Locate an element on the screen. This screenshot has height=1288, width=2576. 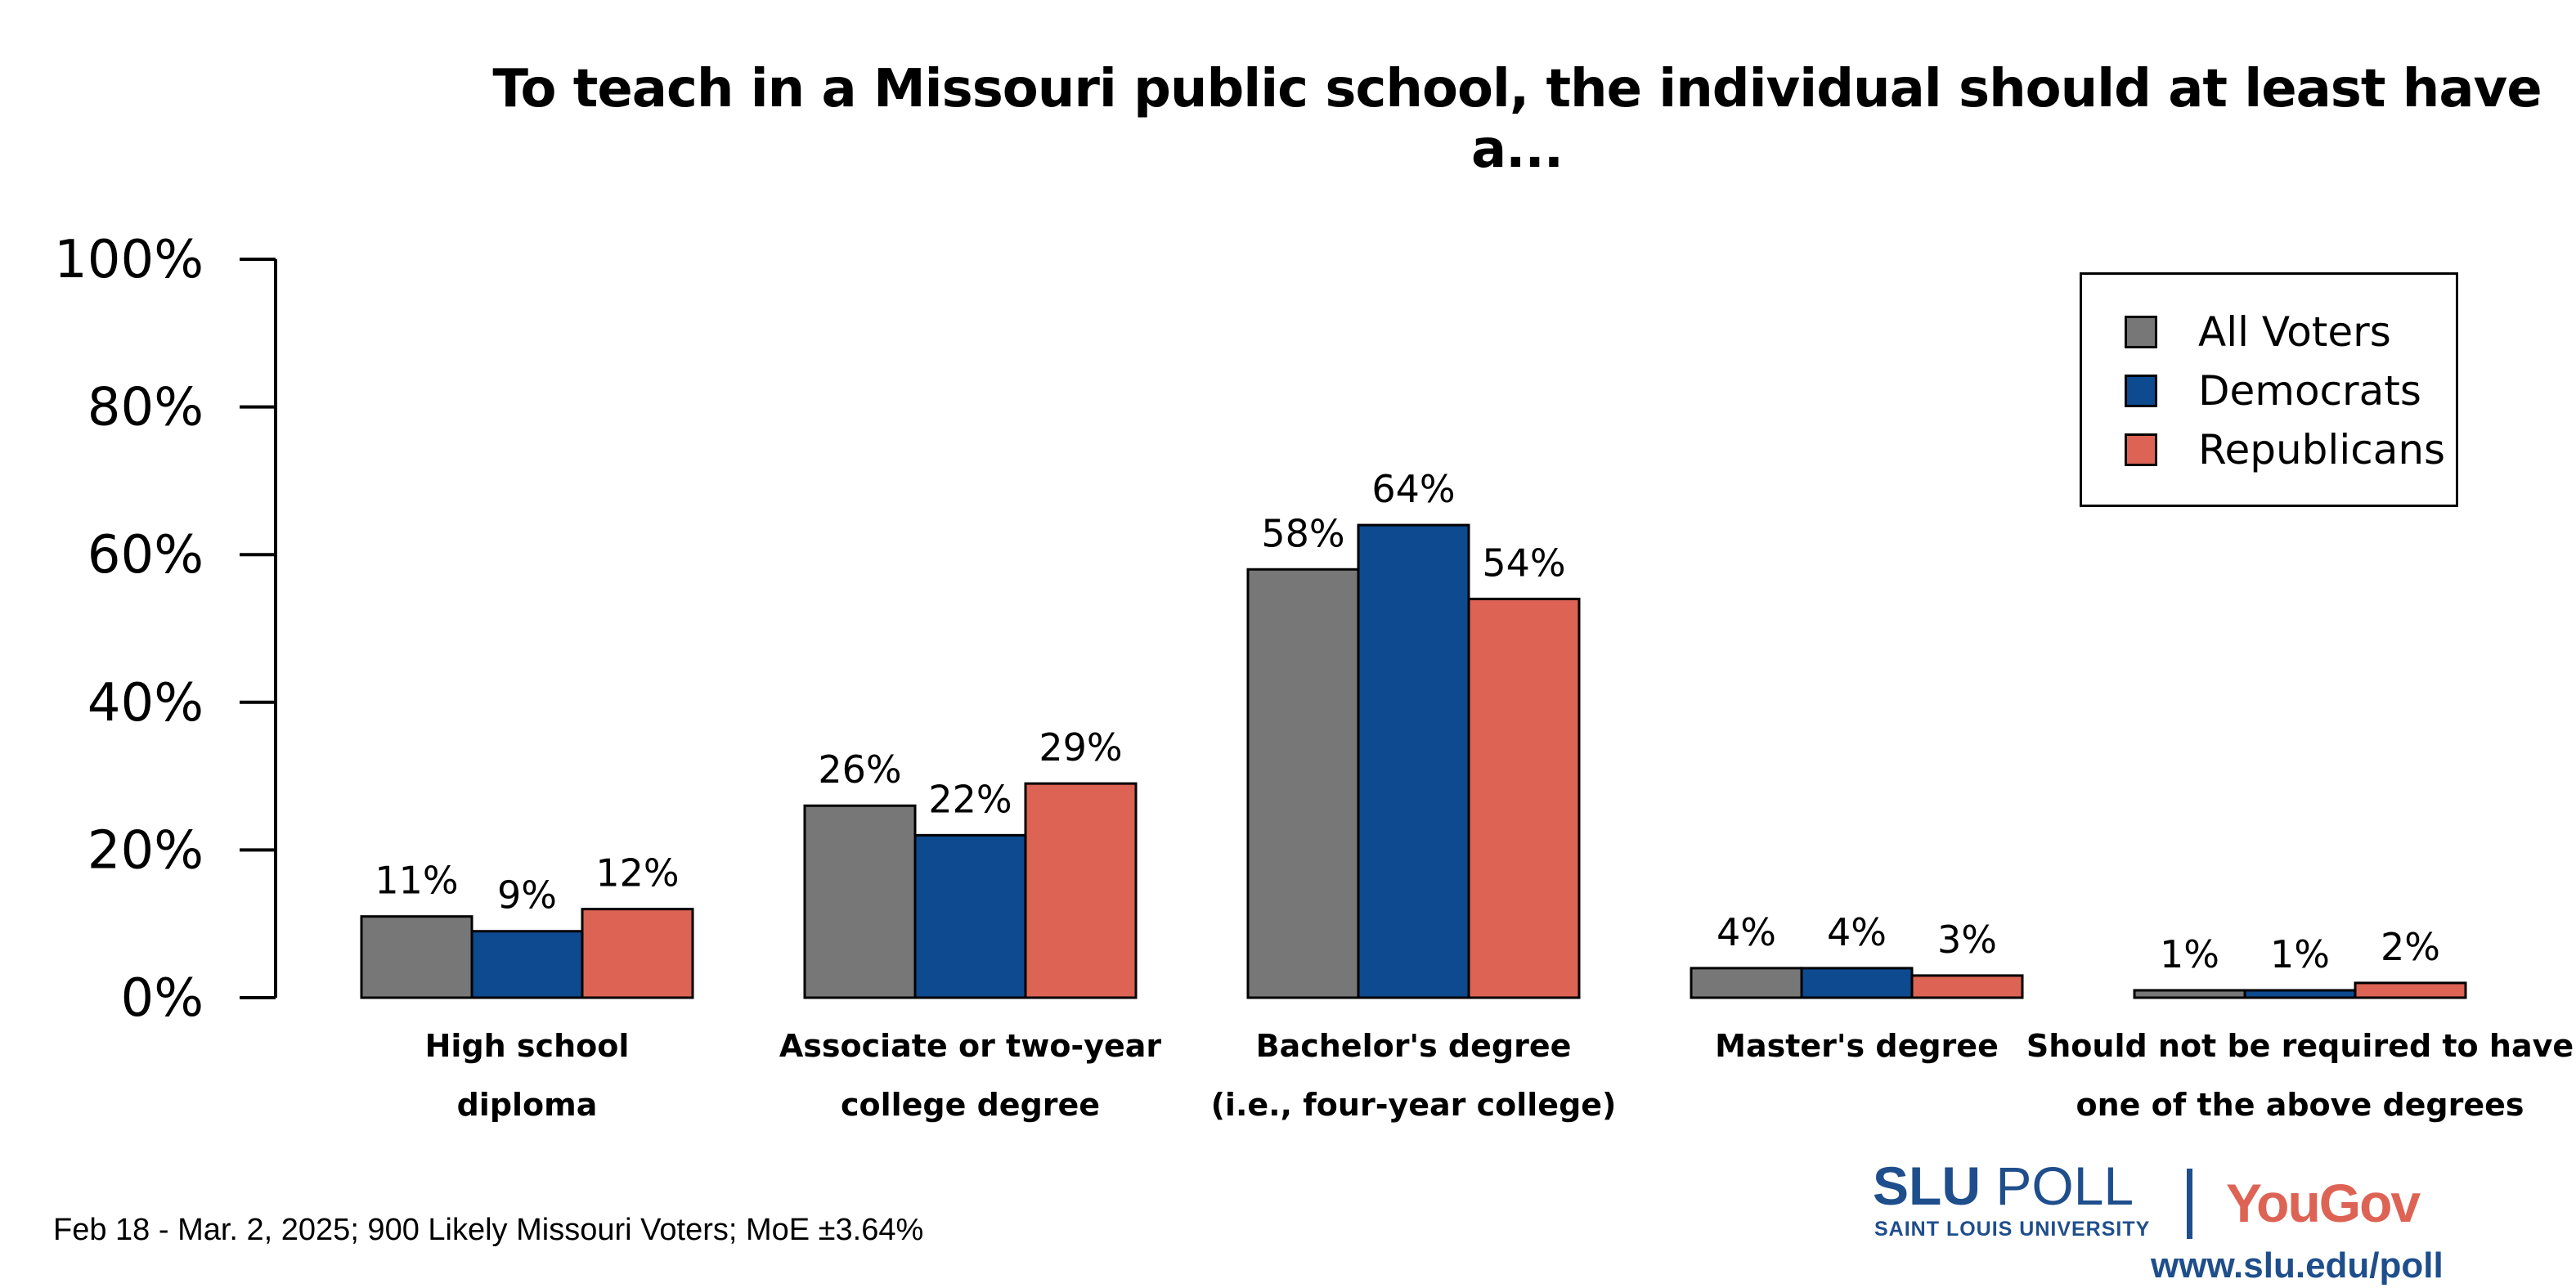
x-category-label: college degree is located at coordinates (970, 1105).